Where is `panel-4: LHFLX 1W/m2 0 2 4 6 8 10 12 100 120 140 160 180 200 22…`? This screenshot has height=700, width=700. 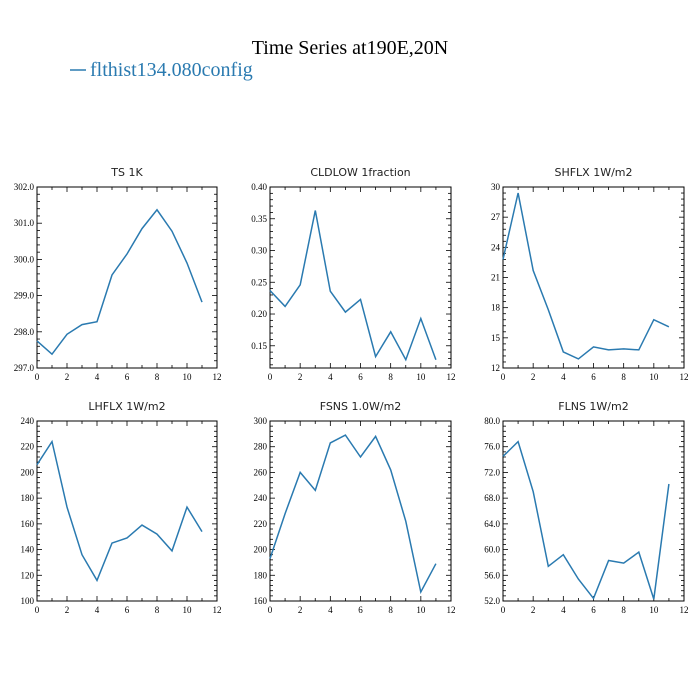 panel-4: LHFLX 1W/m2 0 2 4 6 8 10 12 100 120 140 160 180 200 22… is located at coordinates (121, 507).